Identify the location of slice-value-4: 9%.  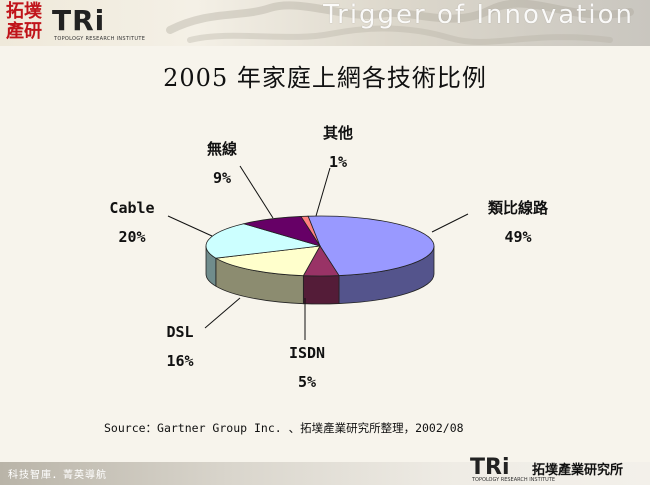
(222, 178).